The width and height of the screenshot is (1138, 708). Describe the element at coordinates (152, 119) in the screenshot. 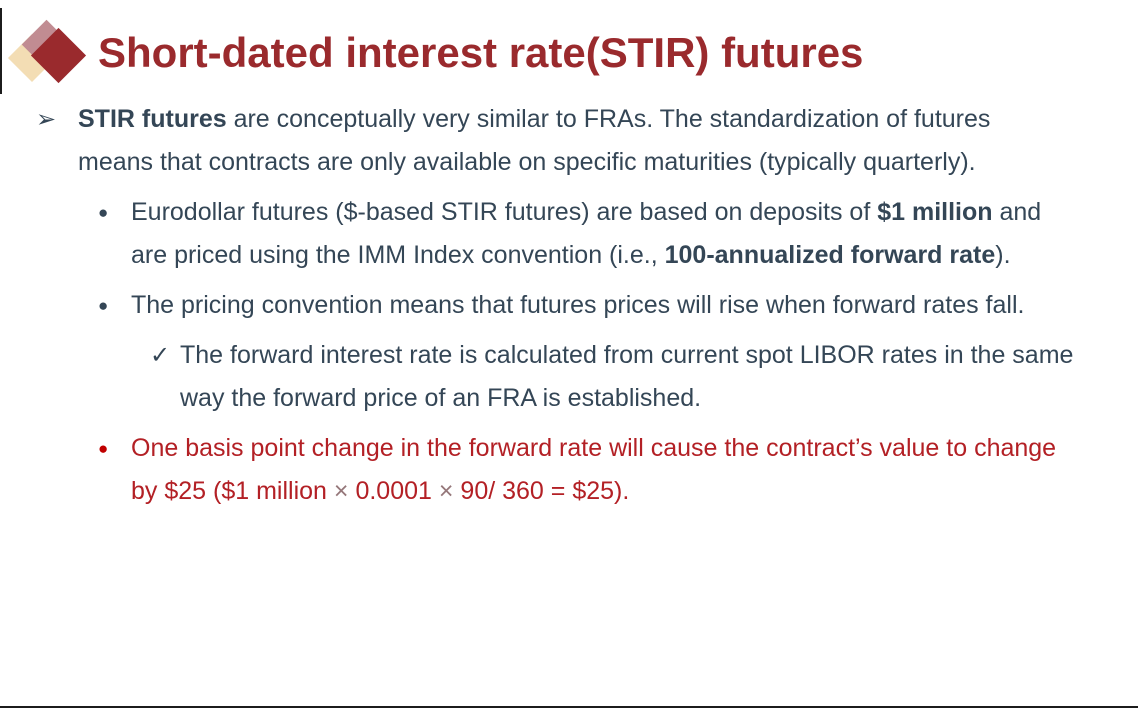

I see `bold-stir-futures: STIR futures` at that location.